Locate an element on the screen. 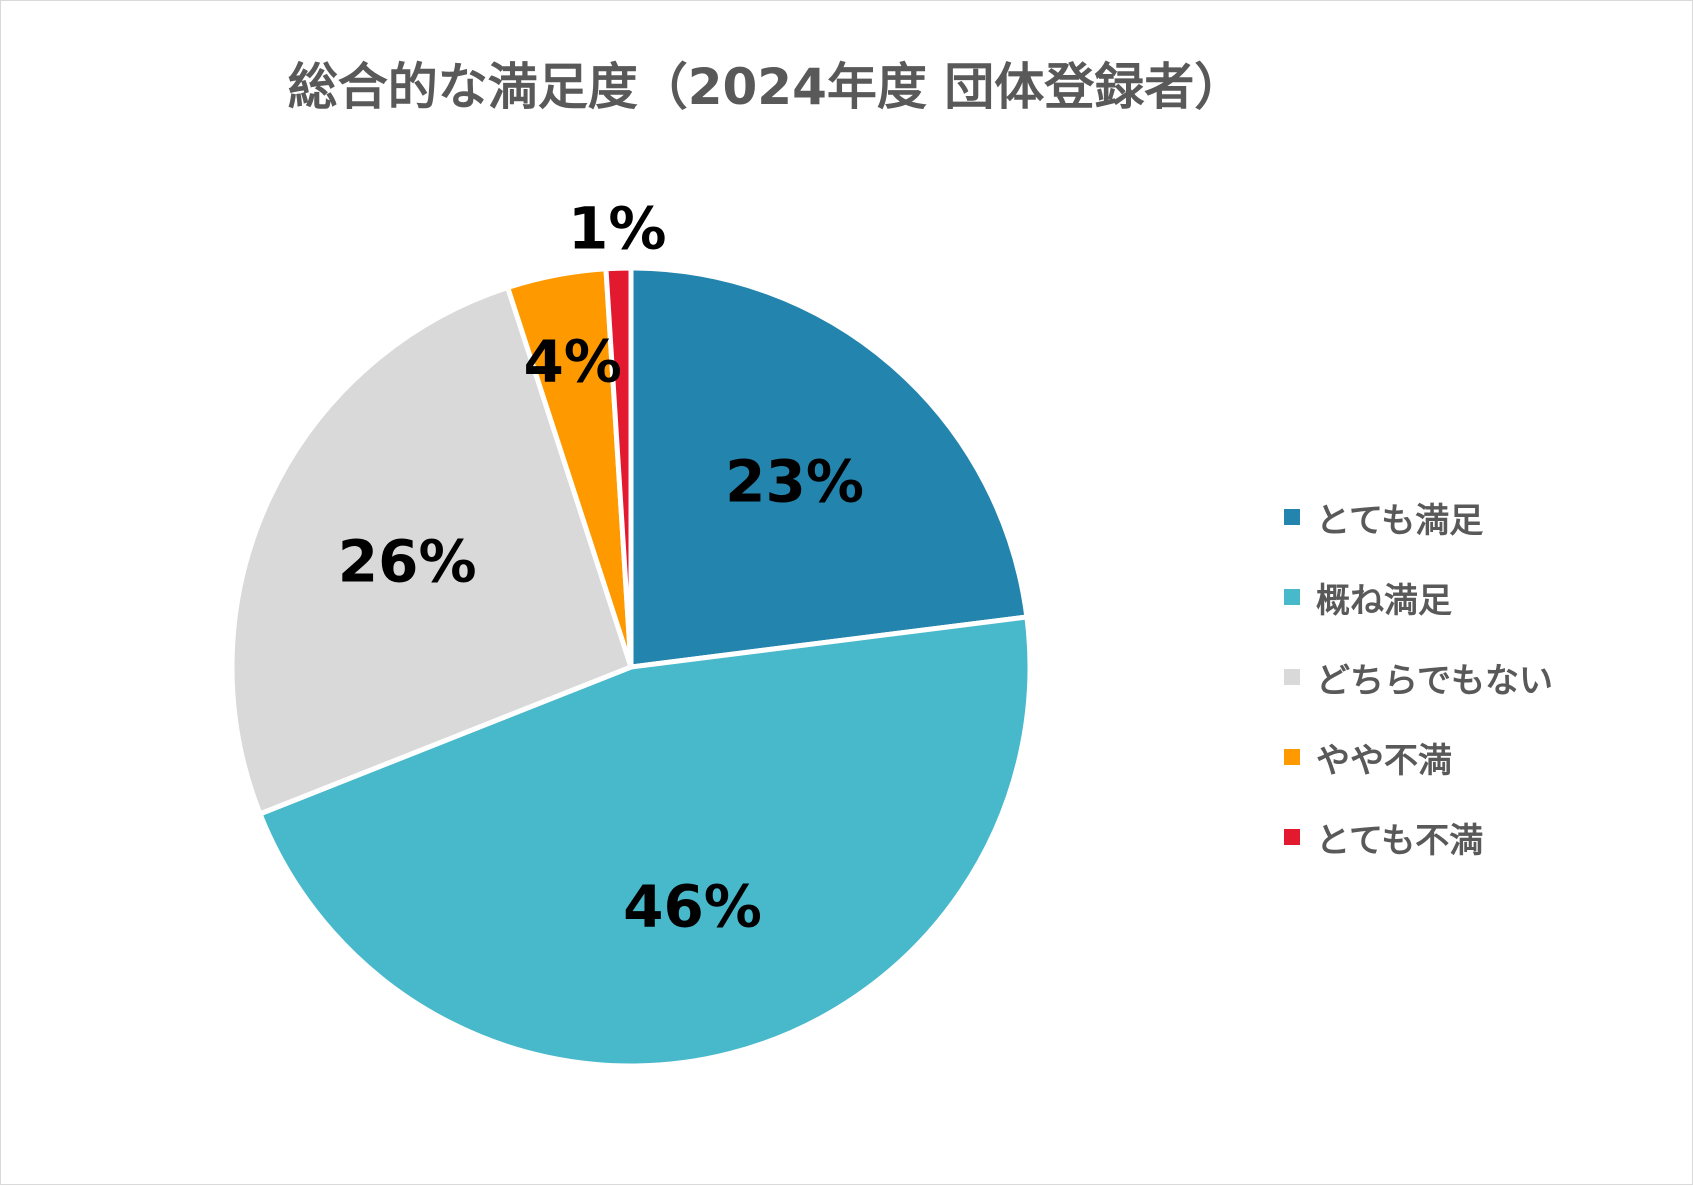  legend-label: とても不満 is located at coordinates (1400, 840).